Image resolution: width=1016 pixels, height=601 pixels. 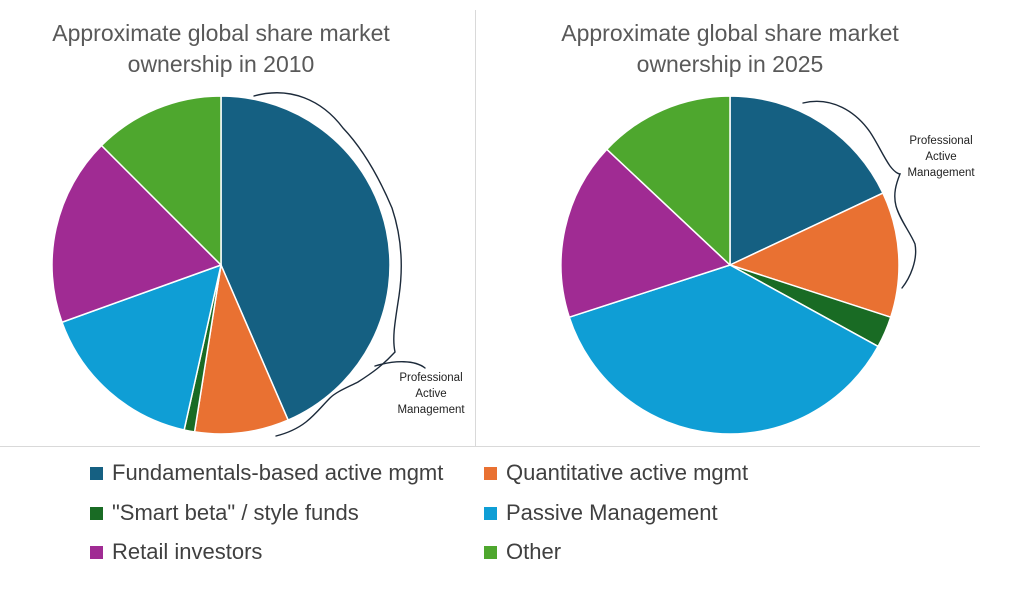 I want to click on annotation-2010-line-3: Management, so click(x=431, y=410).